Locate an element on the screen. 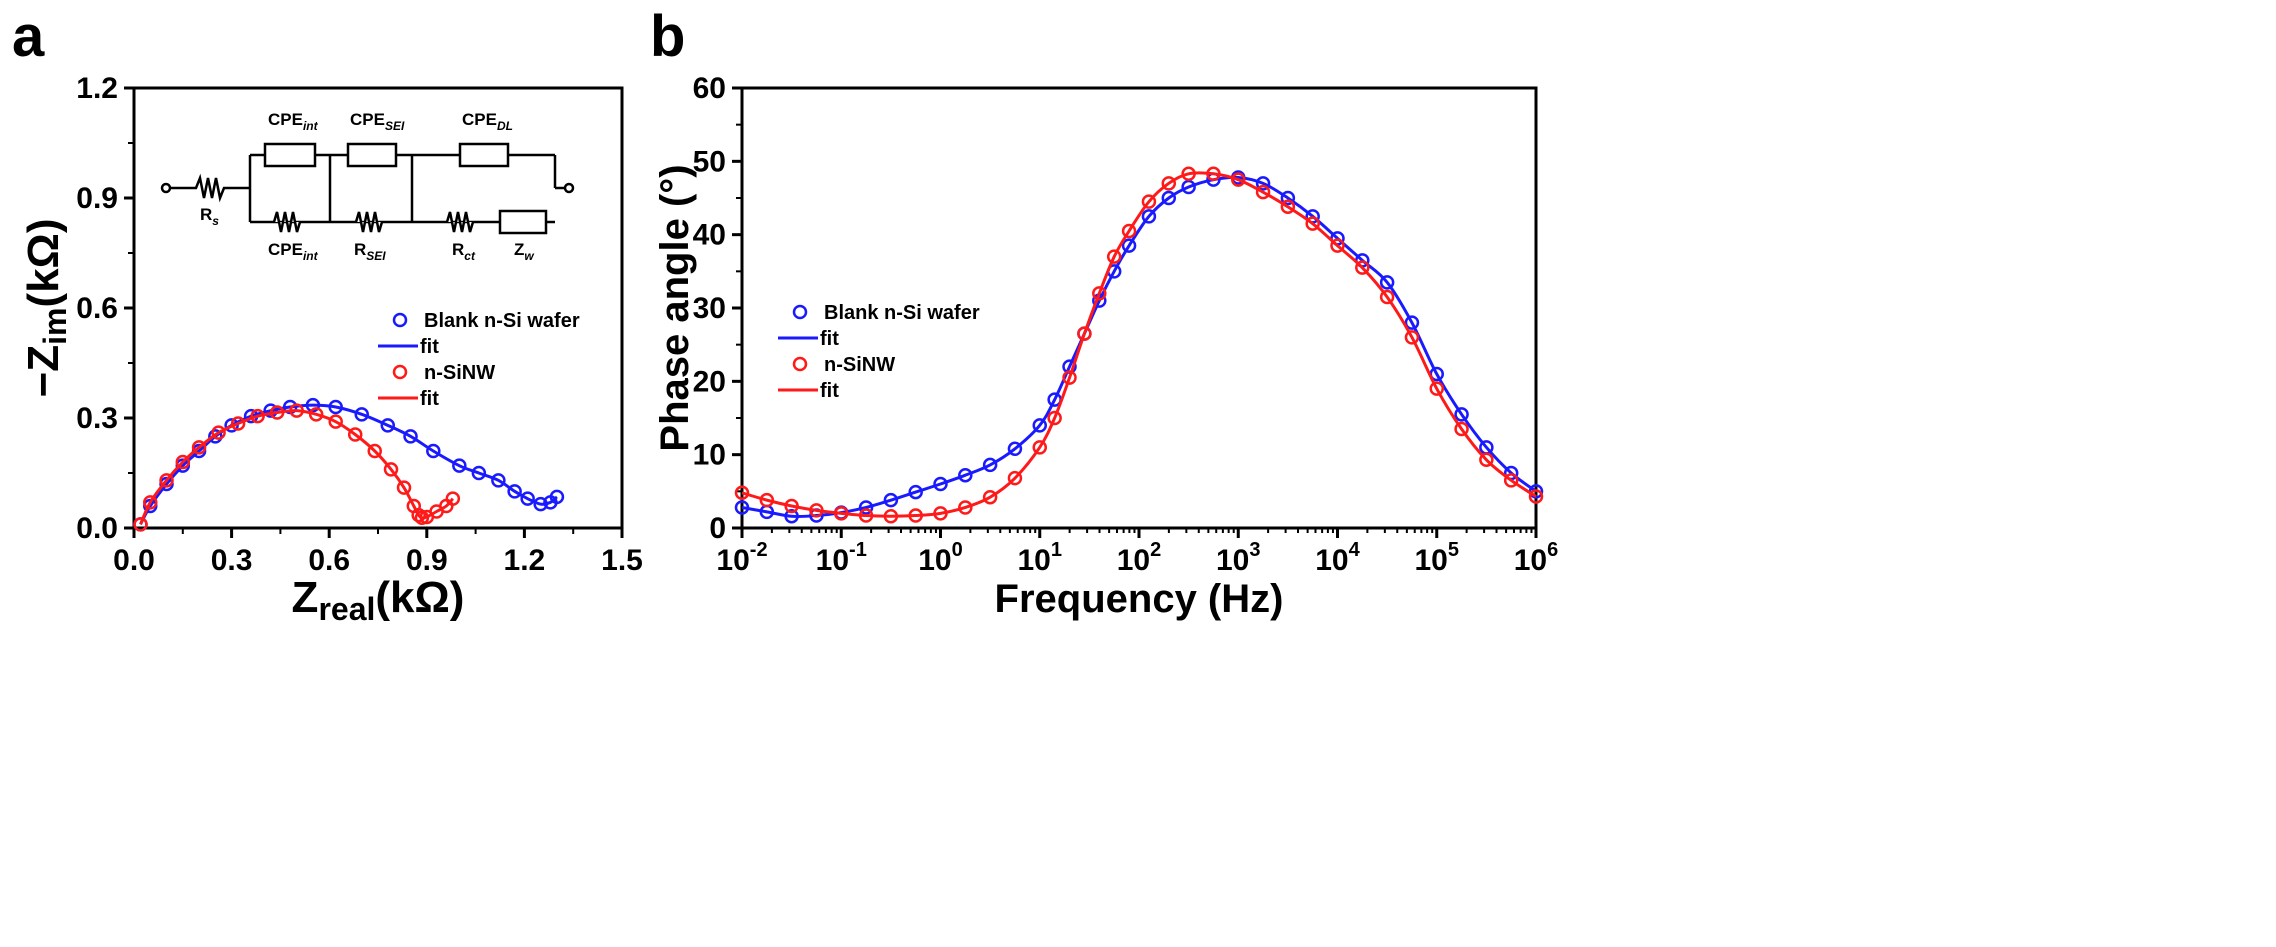 Image resolution: width=2276 pixels, height=947 pixels. x-tick-label: 0.9 is located at coordinates (427, 560).